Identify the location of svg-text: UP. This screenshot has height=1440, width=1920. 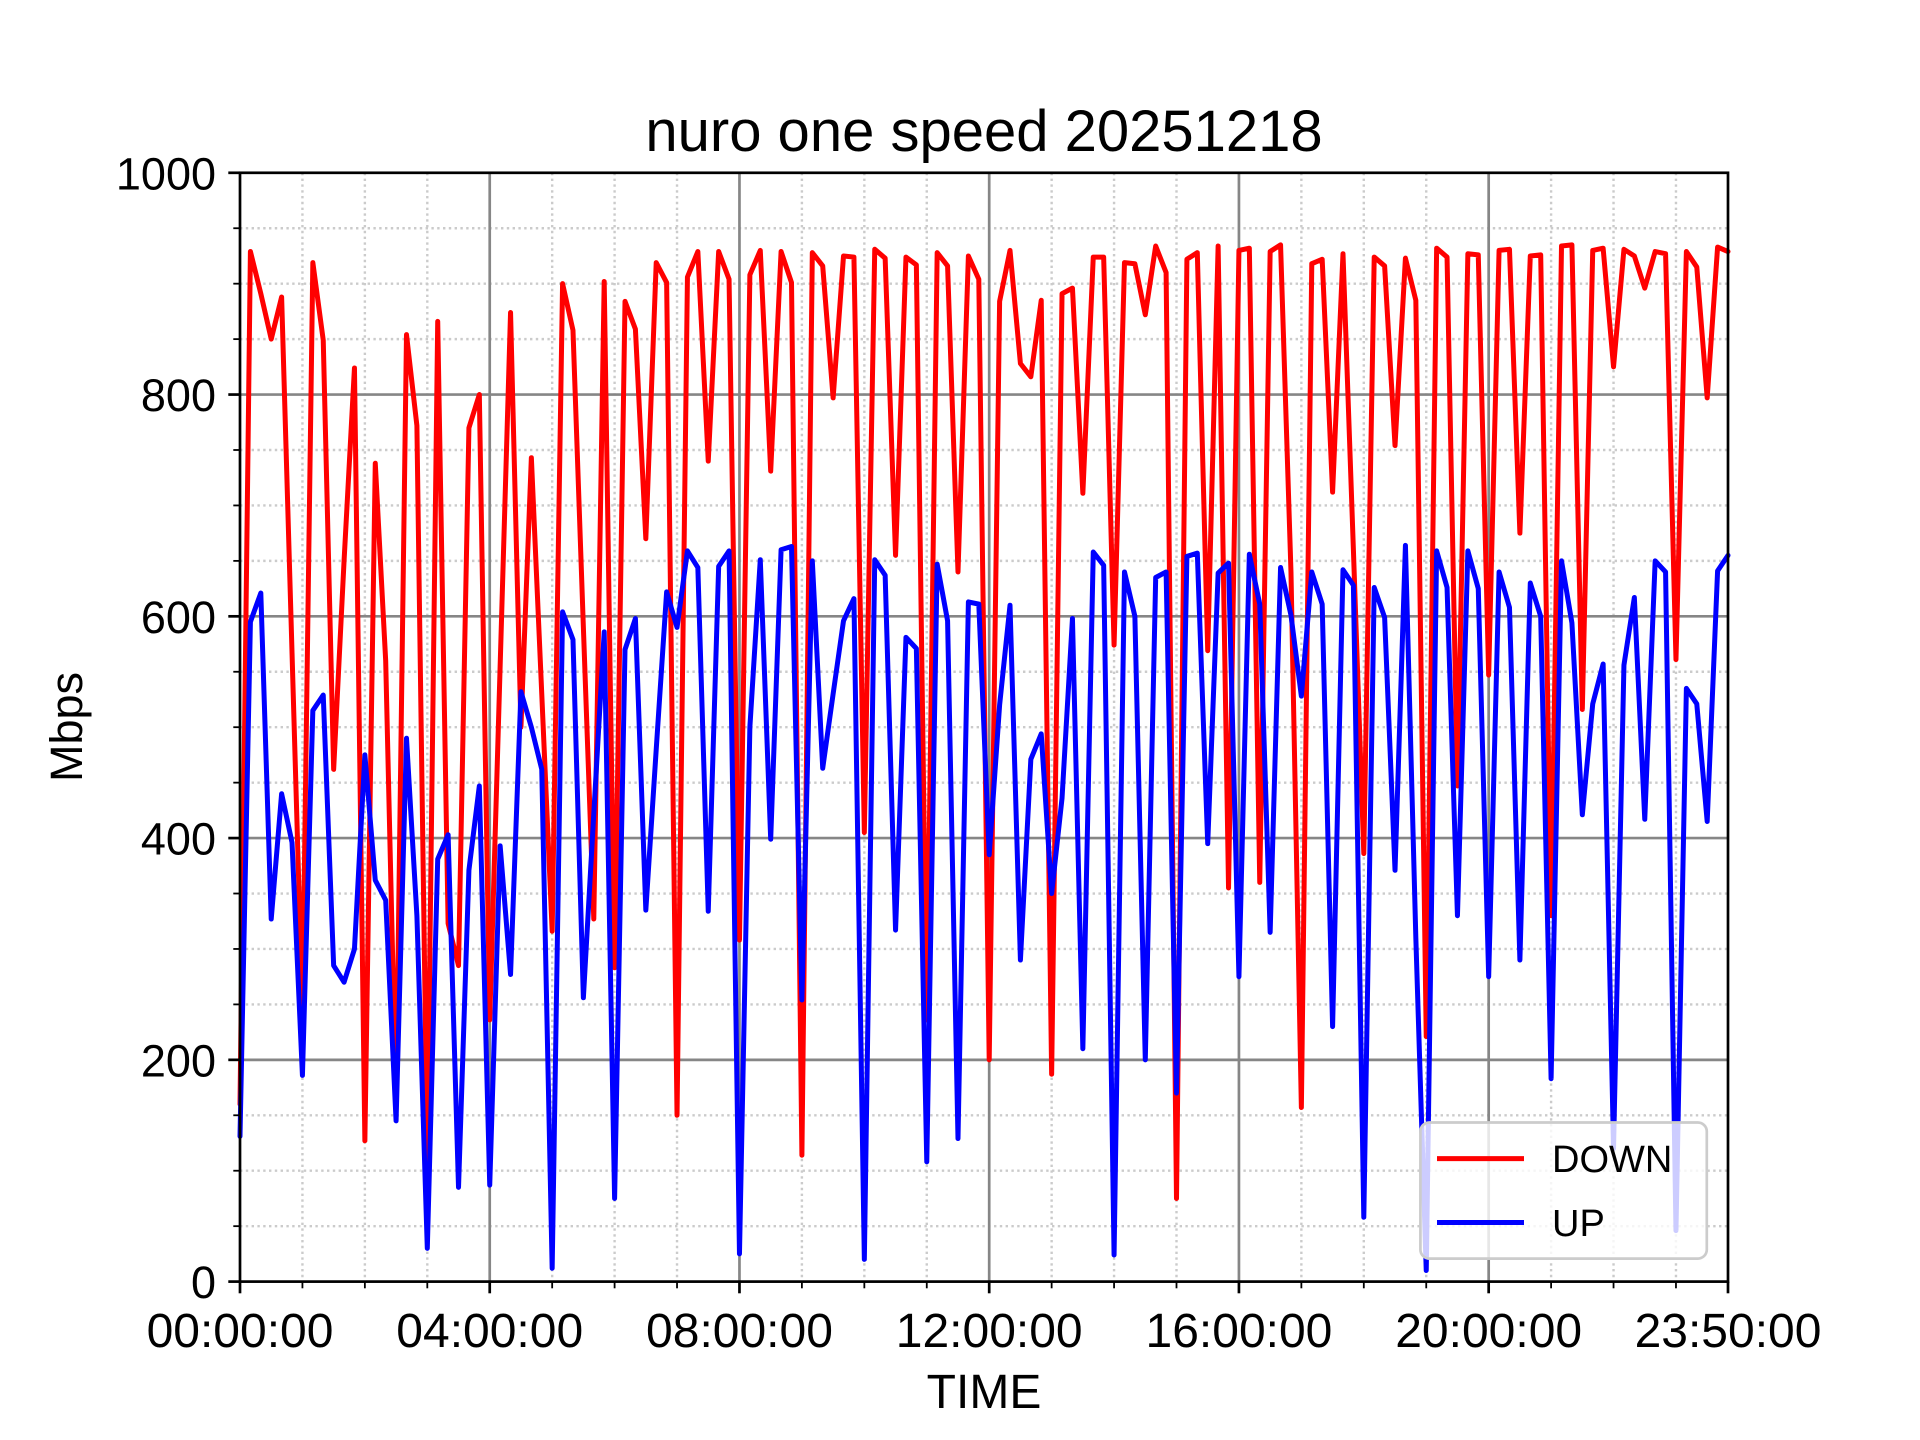
(1578, 1224).